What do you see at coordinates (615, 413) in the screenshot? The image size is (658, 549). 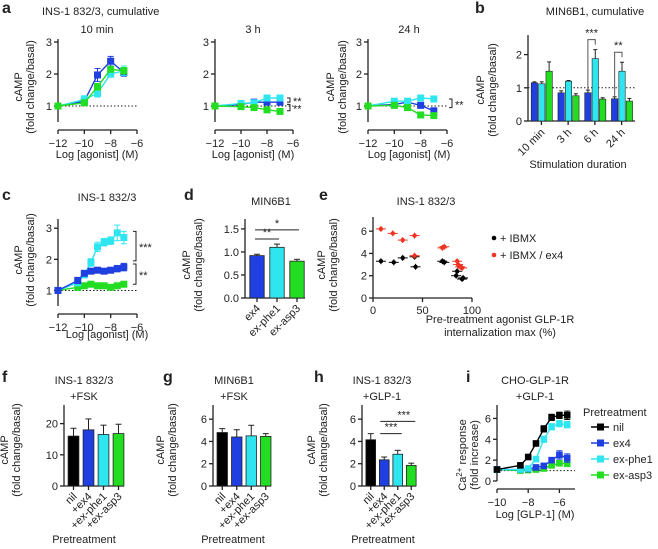 I see `legend-title: Pretreatment` at bounding box center [615, 413].